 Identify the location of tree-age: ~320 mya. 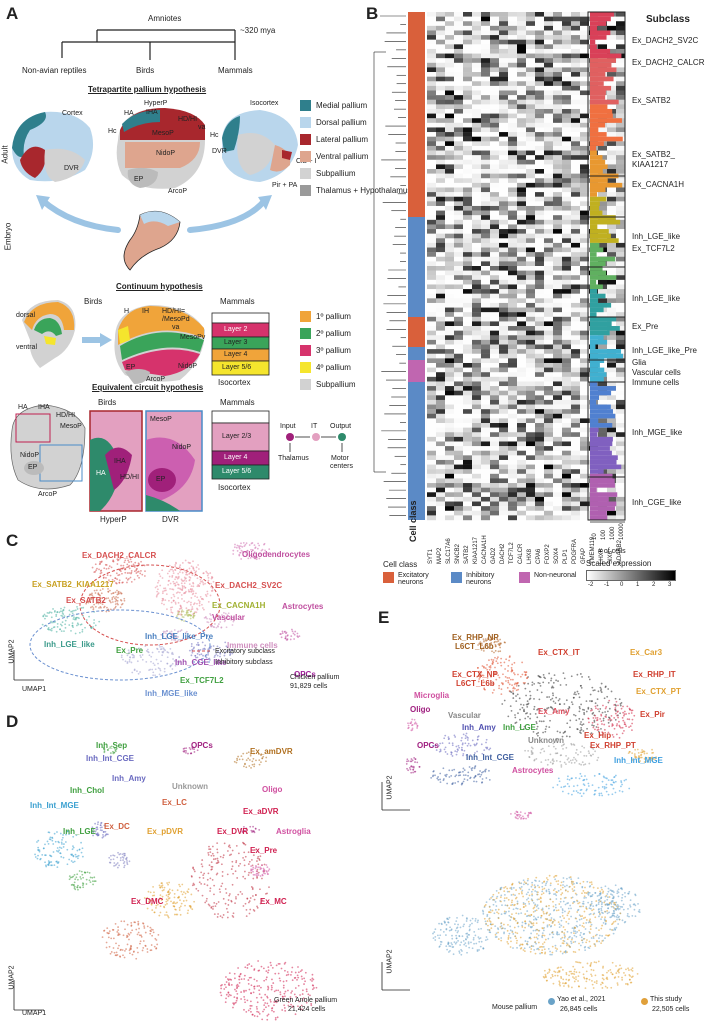
(258, 30).